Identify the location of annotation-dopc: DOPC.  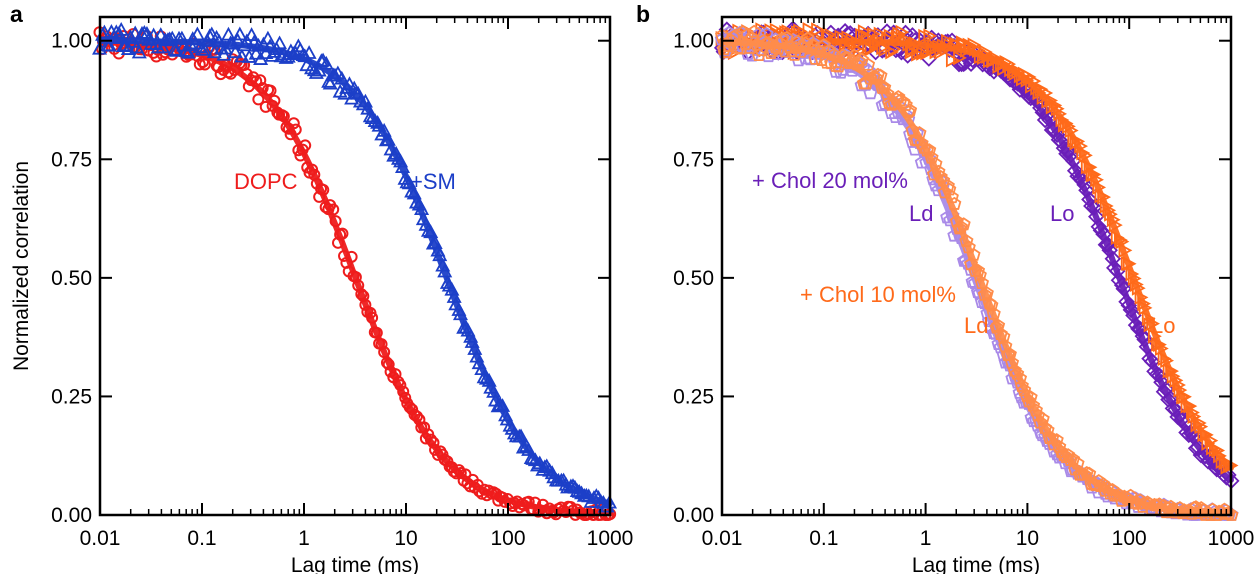
(266, 181).